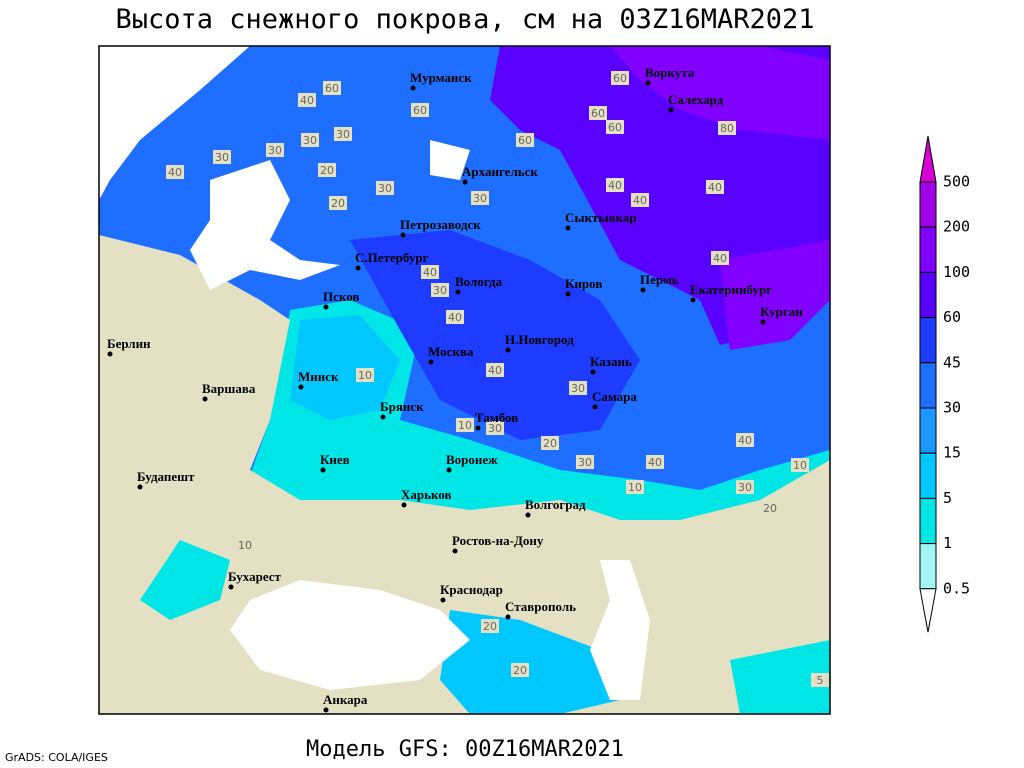 The image size is (1024, 768). What do you see at coordinates (479, 281) in the screenshot?
I see `city-name: Вологда` at bounding box center [479, 281].